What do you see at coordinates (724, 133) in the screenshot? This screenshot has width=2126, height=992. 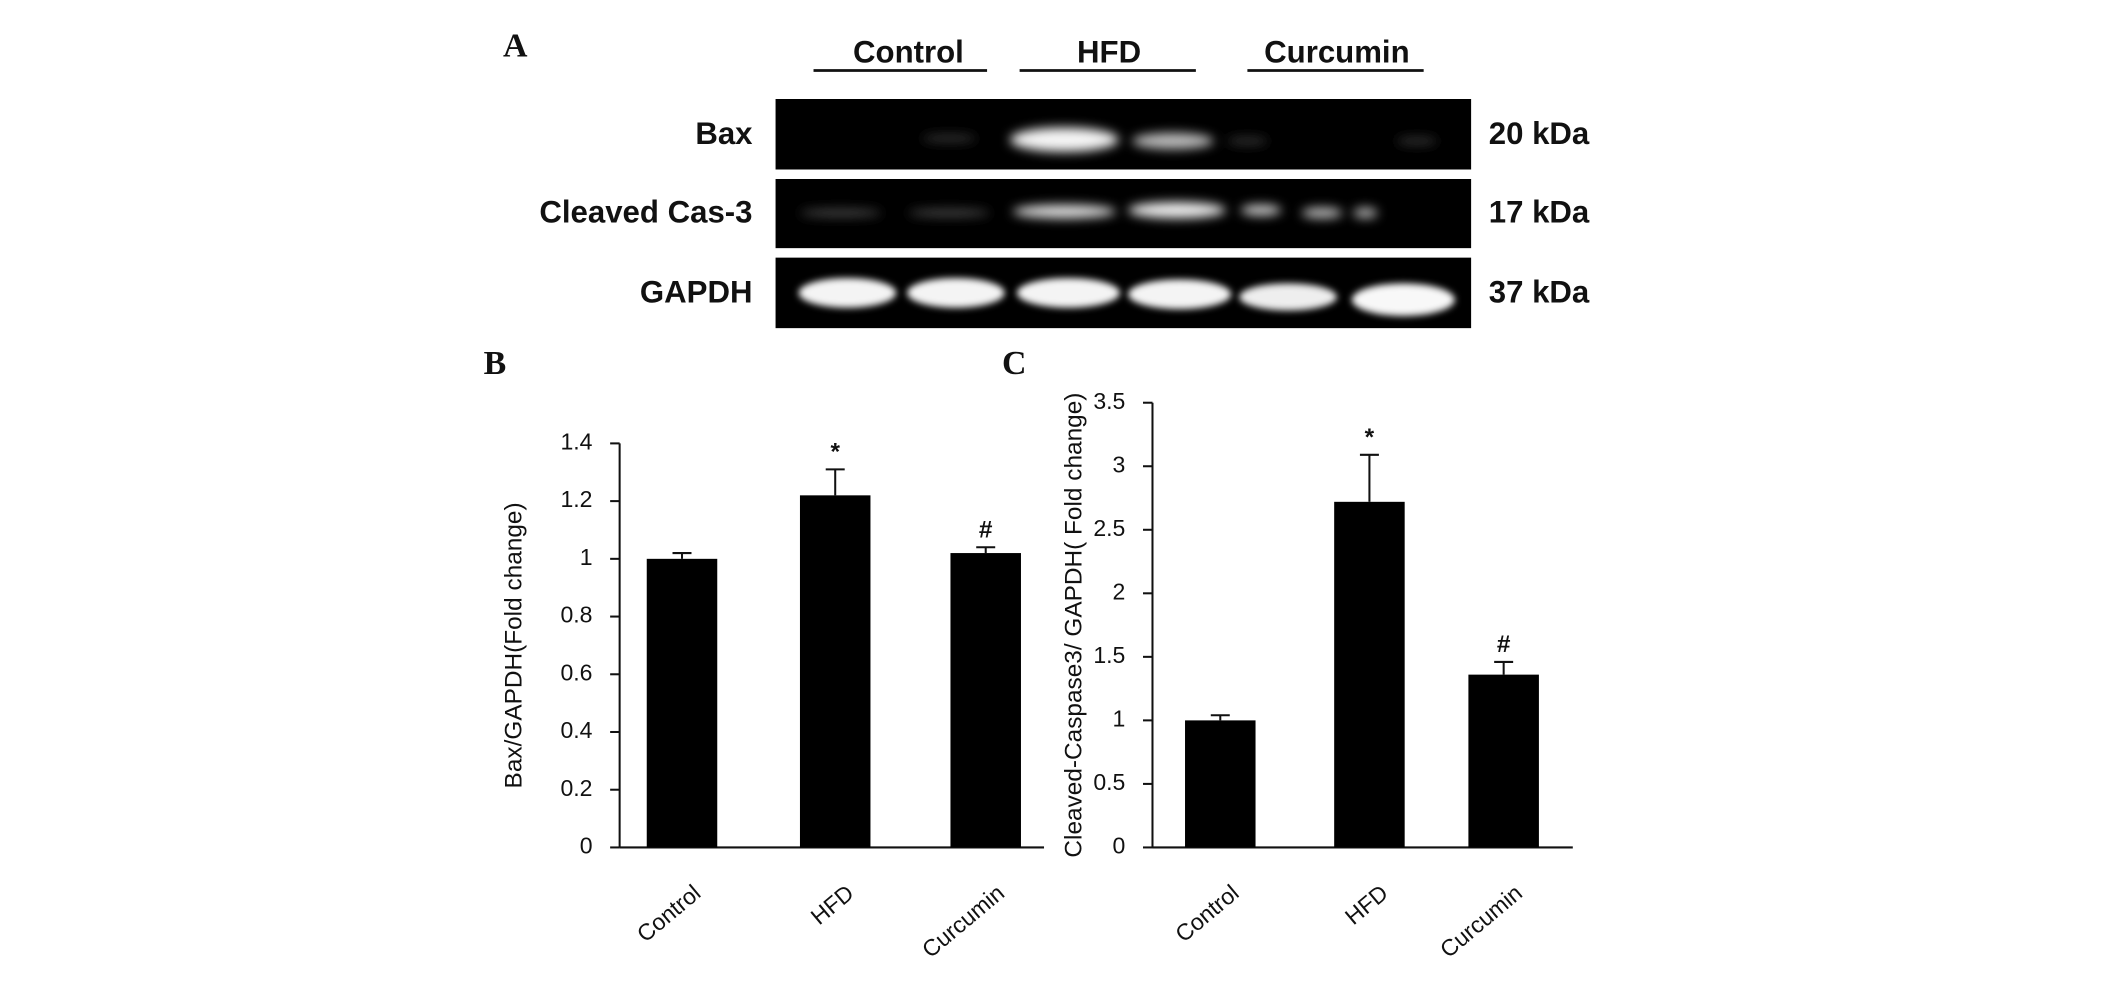 I see `row-label: Bax` at bounding box center [724, 133].